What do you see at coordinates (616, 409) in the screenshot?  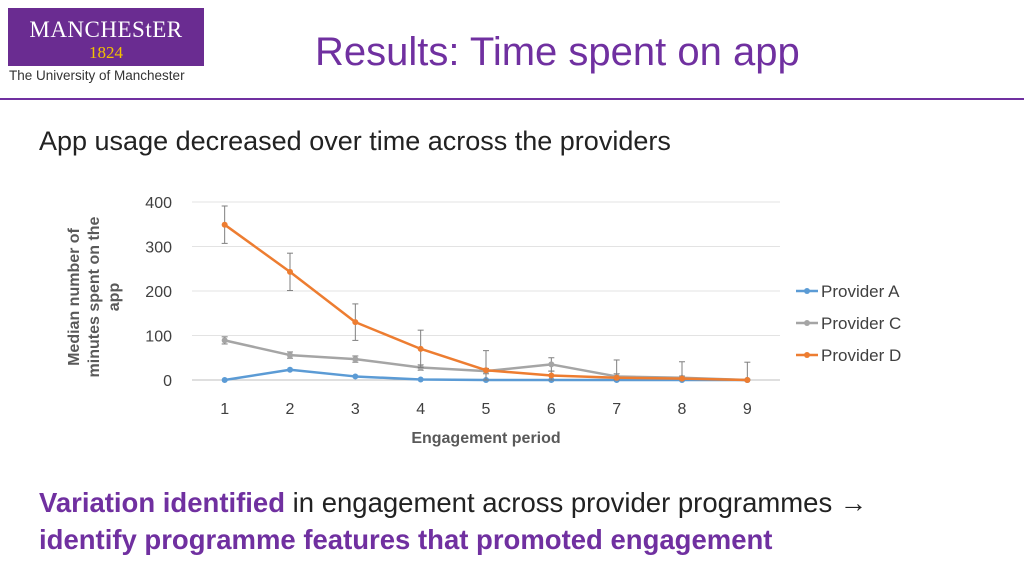 I see `x-tick-label: 7` at bounding box center [616, 409].